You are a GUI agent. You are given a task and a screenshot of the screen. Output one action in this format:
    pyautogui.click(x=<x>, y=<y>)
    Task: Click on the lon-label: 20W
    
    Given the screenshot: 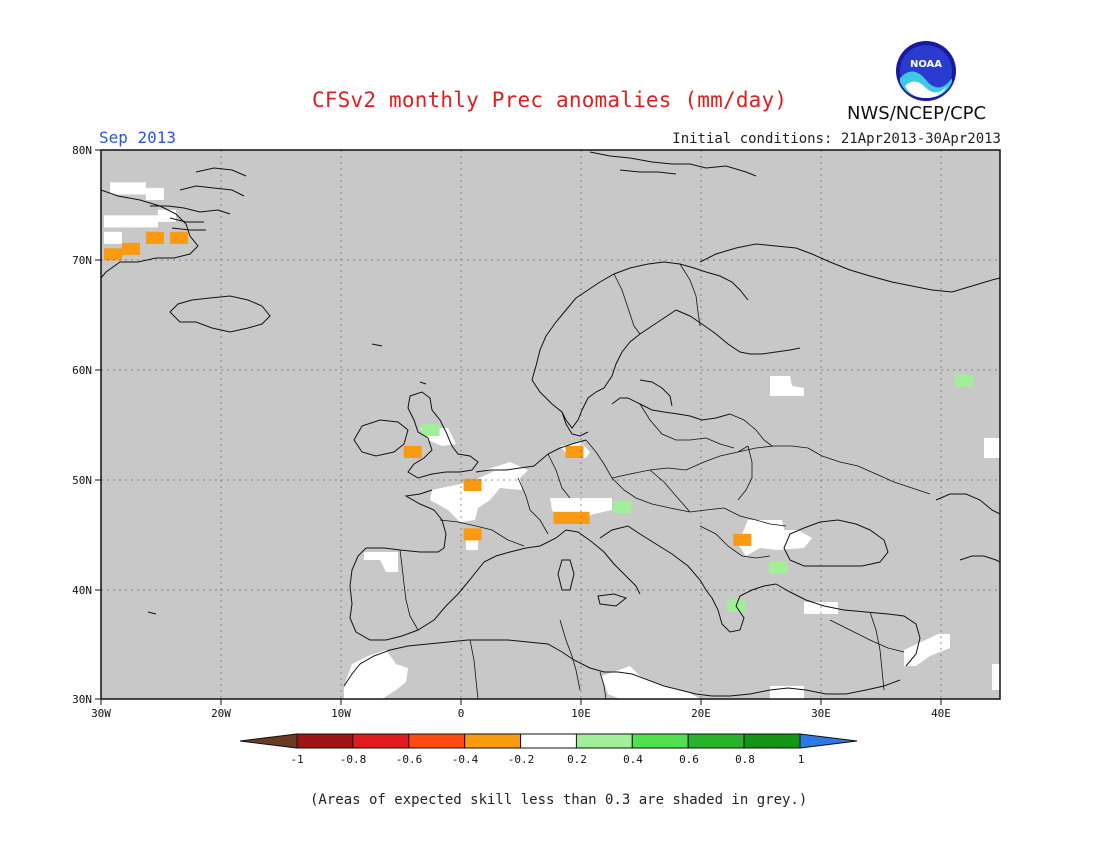 What is the action you would take?
    pyautogui.click(x=221, y=713)
    